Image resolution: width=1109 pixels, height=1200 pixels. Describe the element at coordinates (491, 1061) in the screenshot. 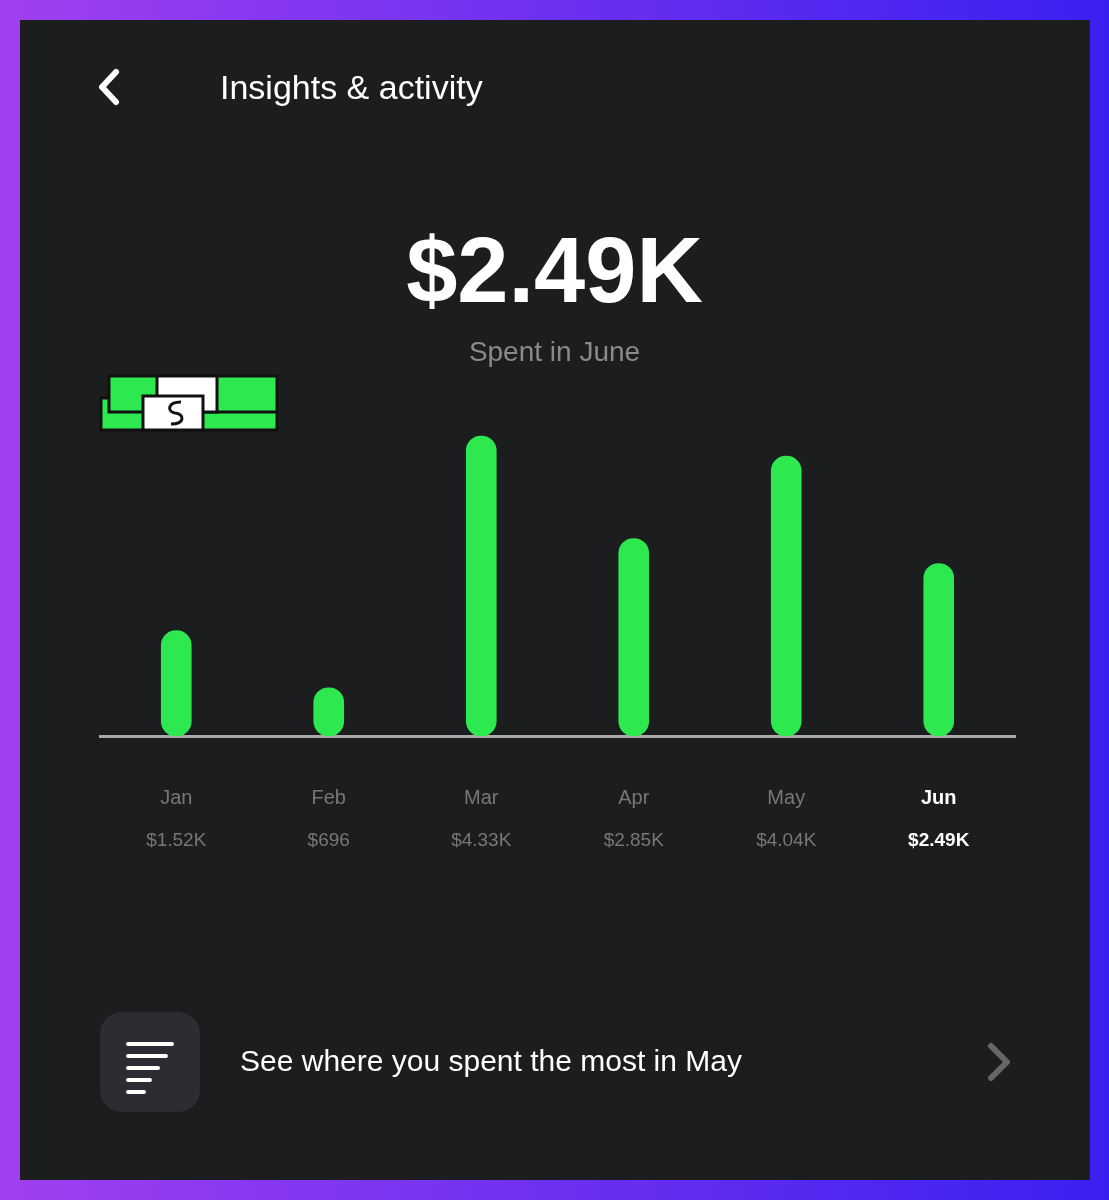

I see `text: See where you spent the most in May` at that location.